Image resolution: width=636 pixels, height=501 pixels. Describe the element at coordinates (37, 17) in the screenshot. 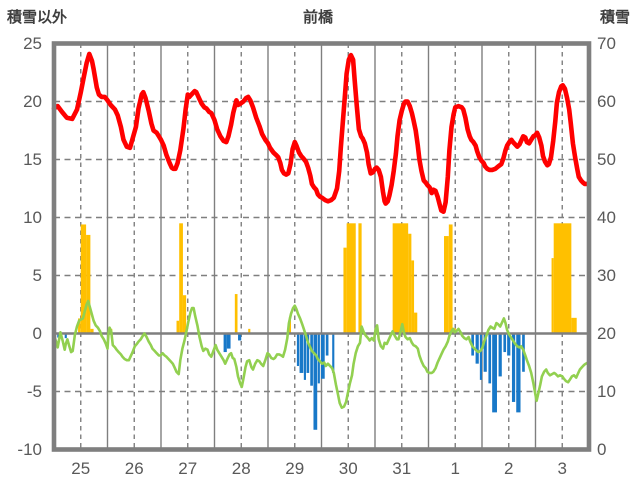

I see `left-axis-title: 積雪以外` at that location.